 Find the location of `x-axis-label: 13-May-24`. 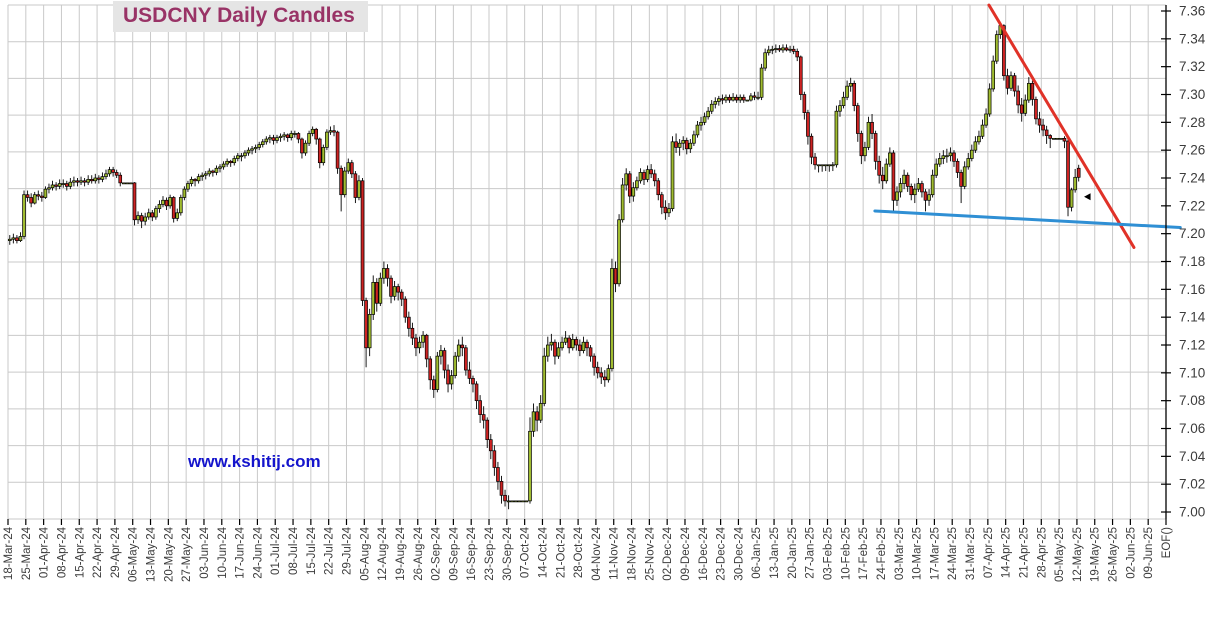

x-axis-label: 13-May-24 is located at coordinates (152, 554).